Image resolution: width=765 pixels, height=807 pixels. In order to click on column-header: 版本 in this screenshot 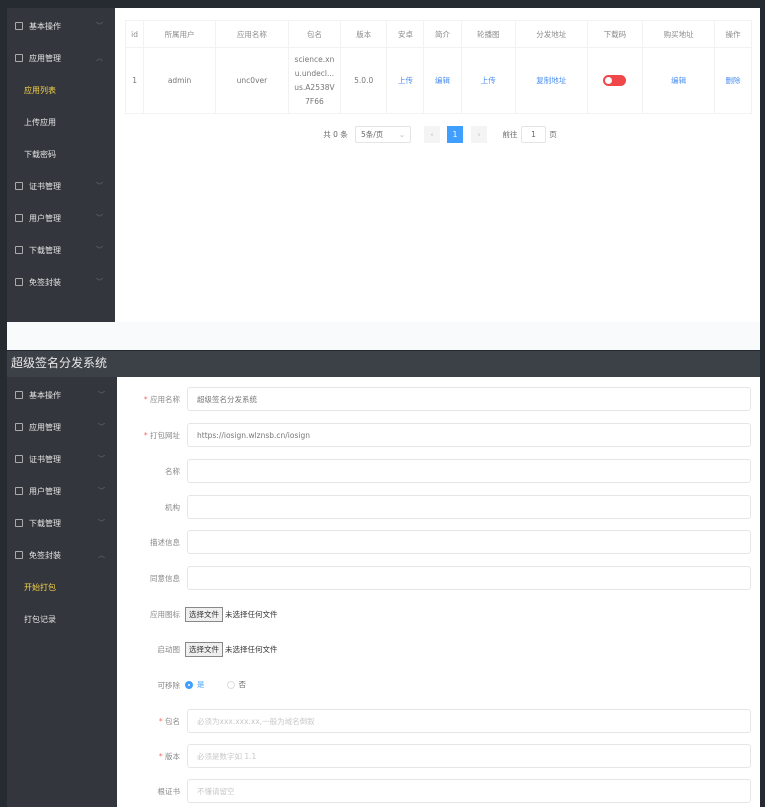, I will do `click(363, 34)`.